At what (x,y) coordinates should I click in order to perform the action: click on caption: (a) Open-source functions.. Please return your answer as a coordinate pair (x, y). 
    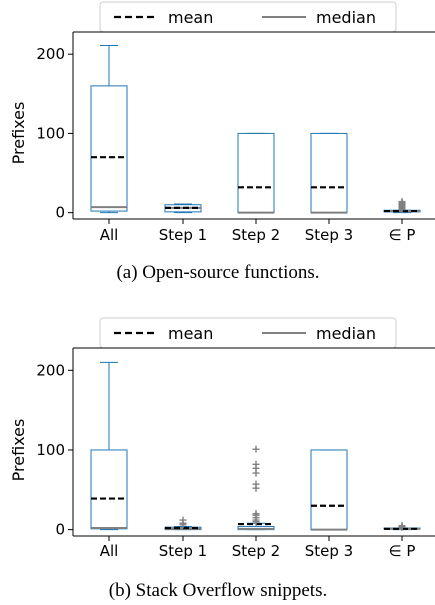
    Looking at the image, I should click on (217, 272).